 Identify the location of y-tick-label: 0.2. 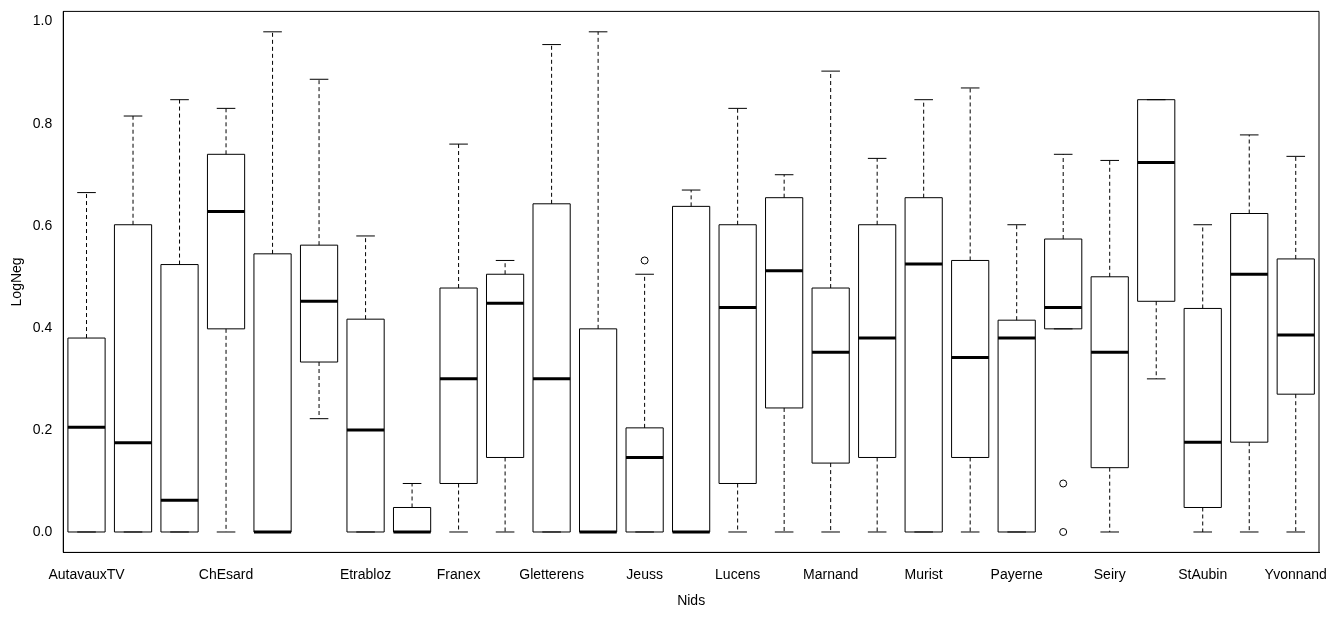
(42, 428).